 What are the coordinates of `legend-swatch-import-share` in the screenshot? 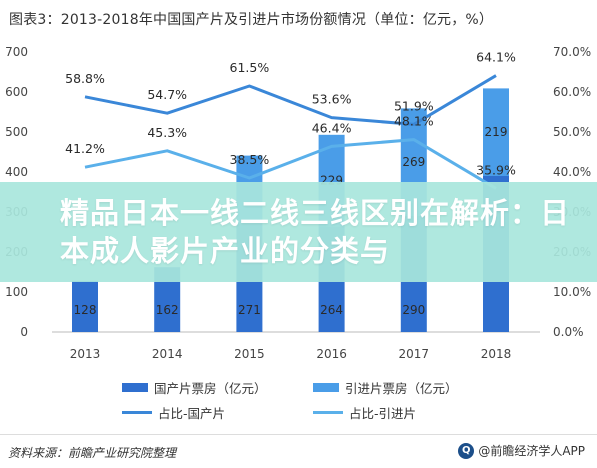 It's located at (328, 412).